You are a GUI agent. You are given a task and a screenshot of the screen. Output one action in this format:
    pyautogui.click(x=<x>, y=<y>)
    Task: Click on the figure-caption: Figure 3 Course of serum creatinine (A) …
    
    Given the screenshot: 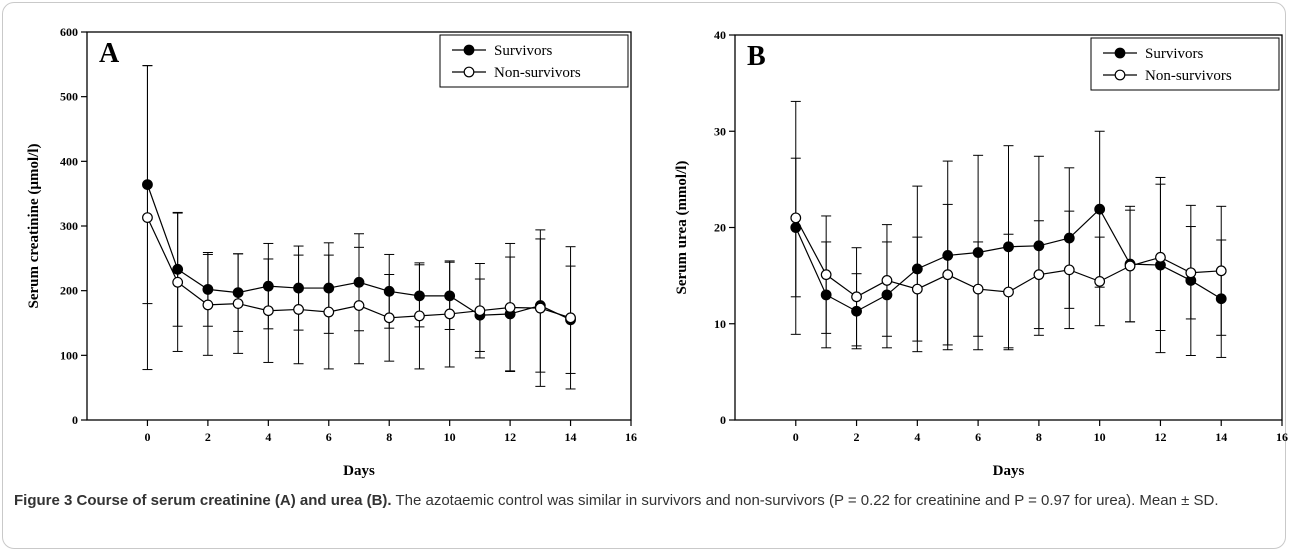 What is the action you would take?
    pyautogui.click(x=645, y=501)
    